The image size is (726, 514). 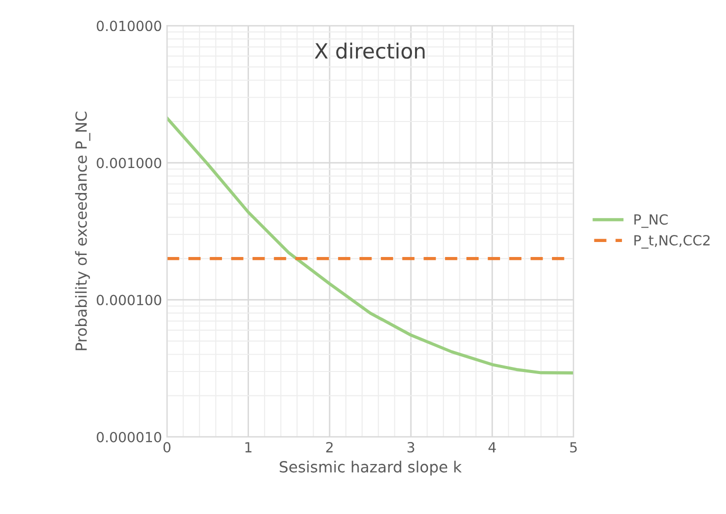 I want to click on x-tick-label: 1, so click(x=248, y=447).